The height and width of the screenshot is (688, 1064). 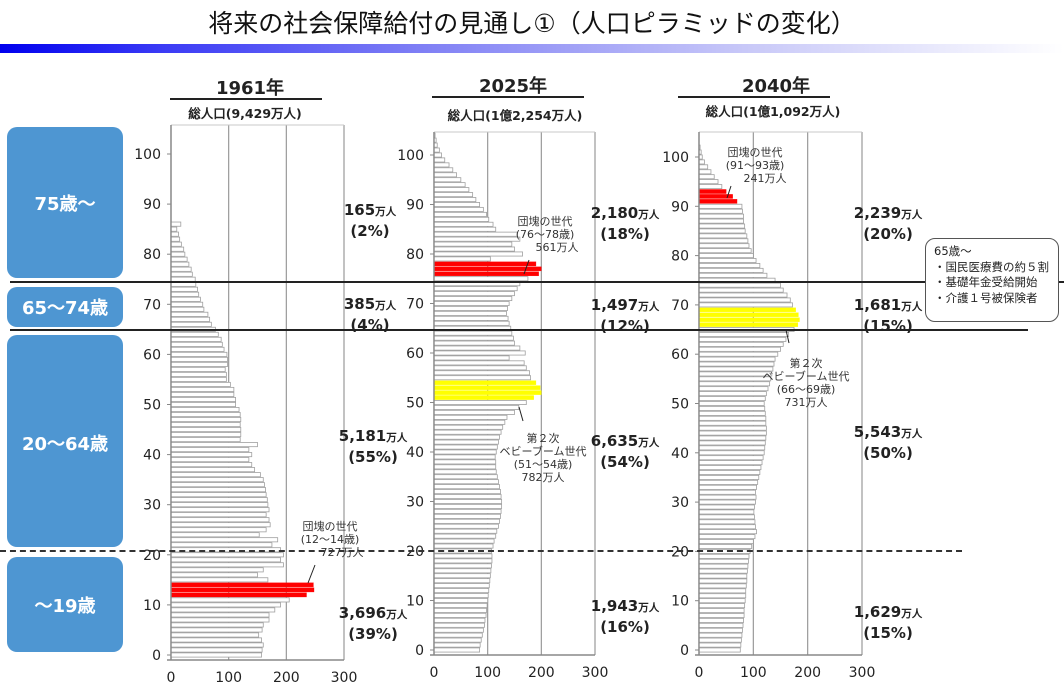 I want to click on annotation-line: 727万人, so click(x=342, y=552).